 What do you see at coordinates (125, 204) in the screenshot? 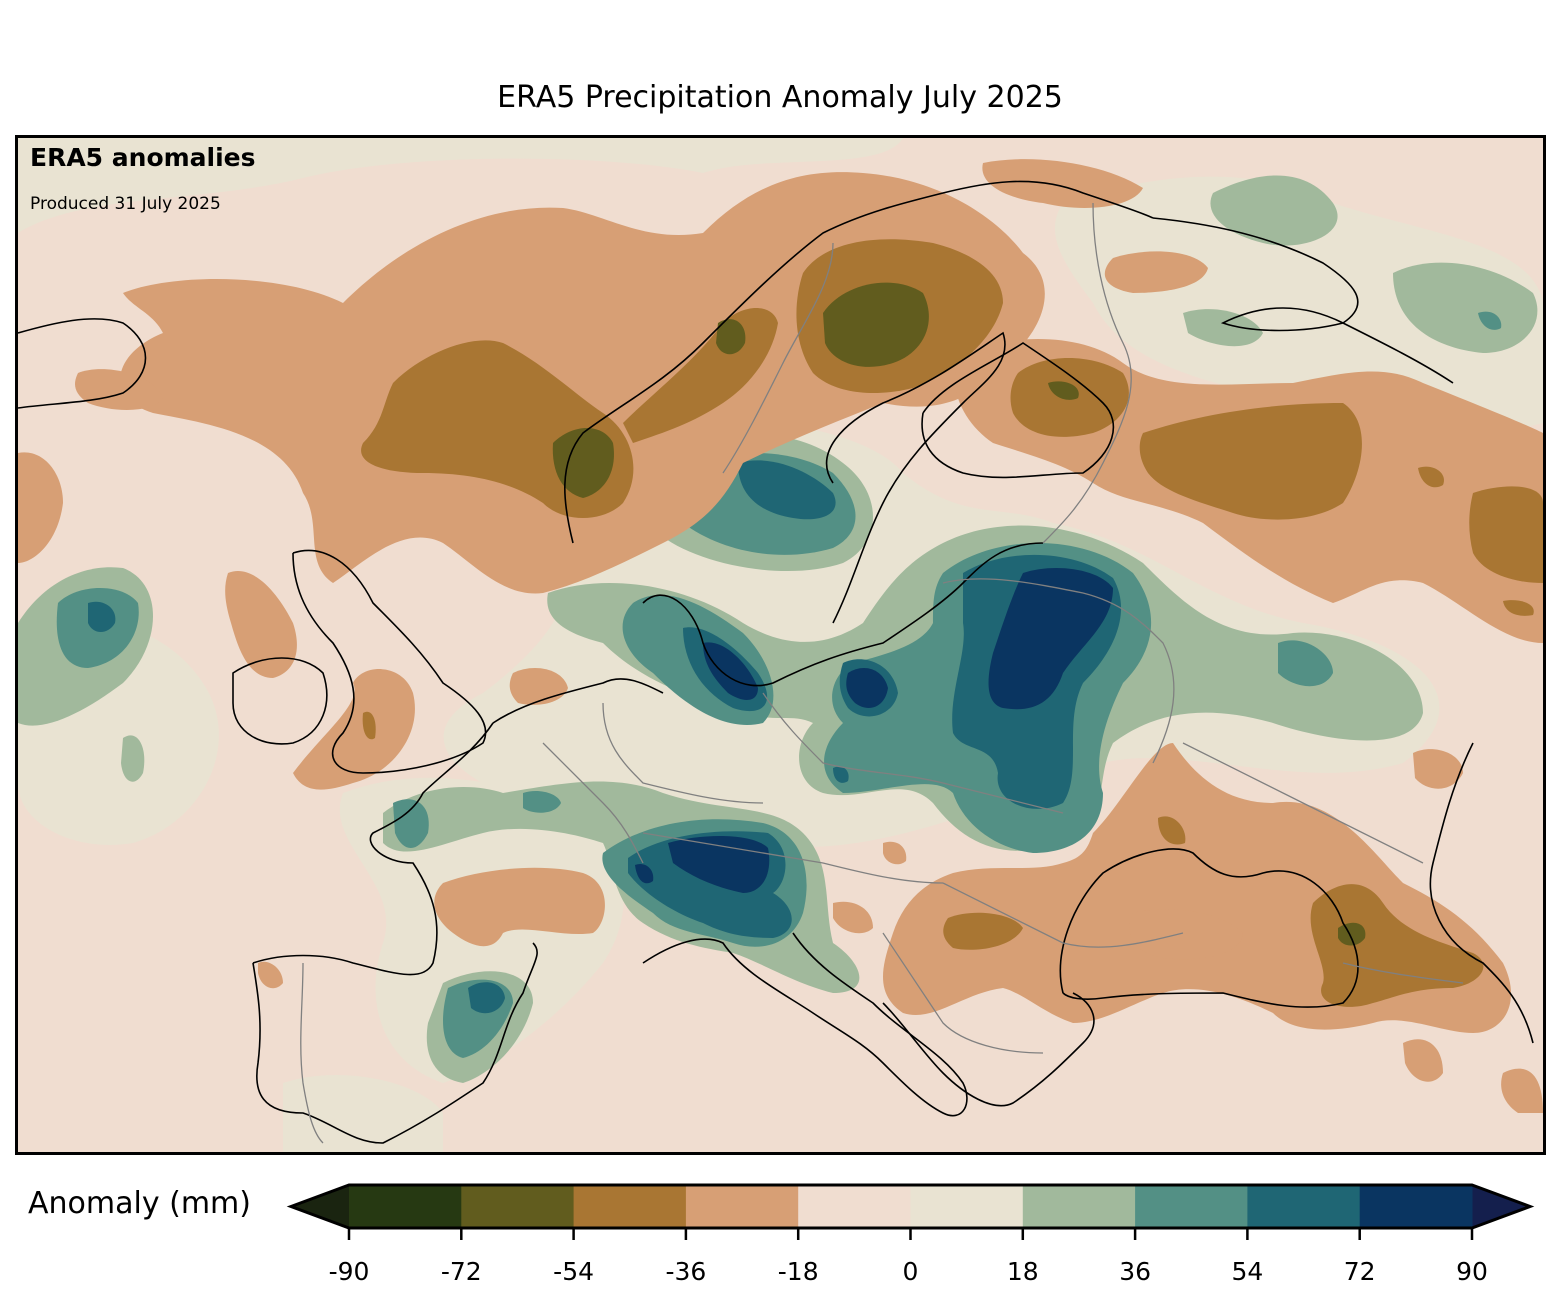
I see `annotation-produced-date: Produced 31 July 2025` at bounding box center [125, 204].